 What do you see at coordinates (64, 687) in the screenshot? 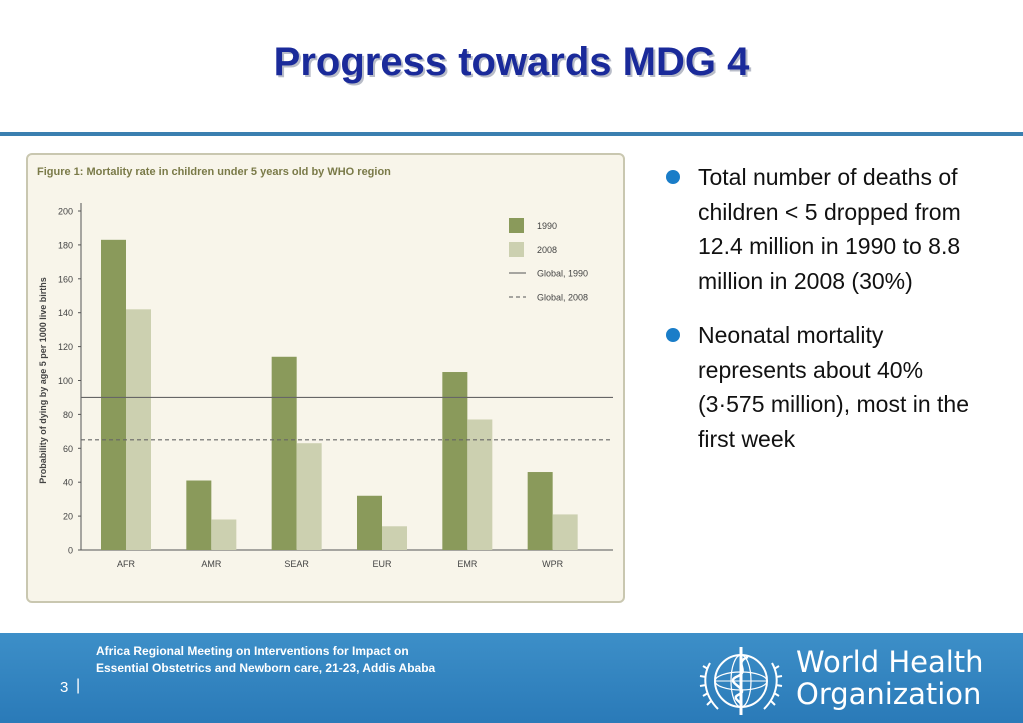
I see `page-number: 3` at bounding box center [64, 687].